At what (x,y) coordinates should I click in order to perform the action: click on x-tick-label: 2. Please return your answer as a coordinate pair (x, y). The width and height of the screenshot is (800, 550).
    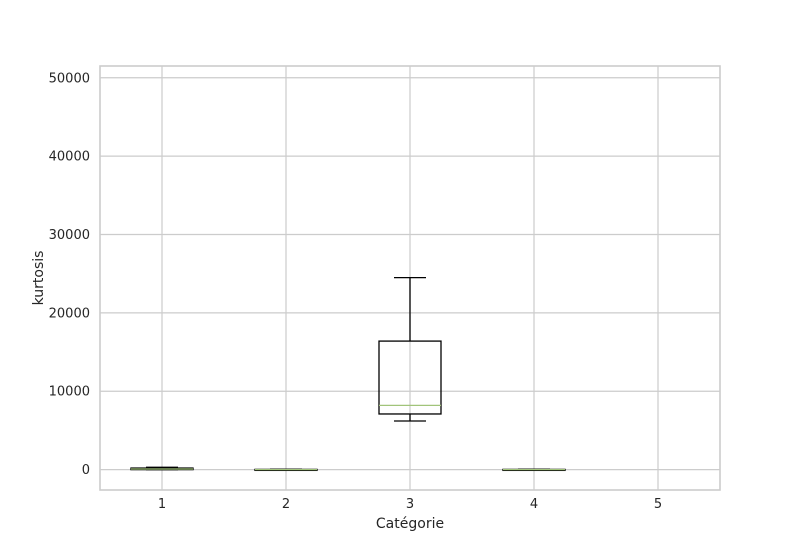
    Looking at the image, I should click on (286, 504).